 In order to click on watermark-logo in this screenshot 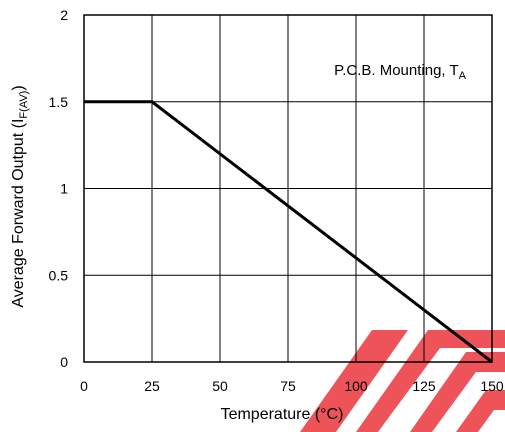, I will do `click(402, 381)`.